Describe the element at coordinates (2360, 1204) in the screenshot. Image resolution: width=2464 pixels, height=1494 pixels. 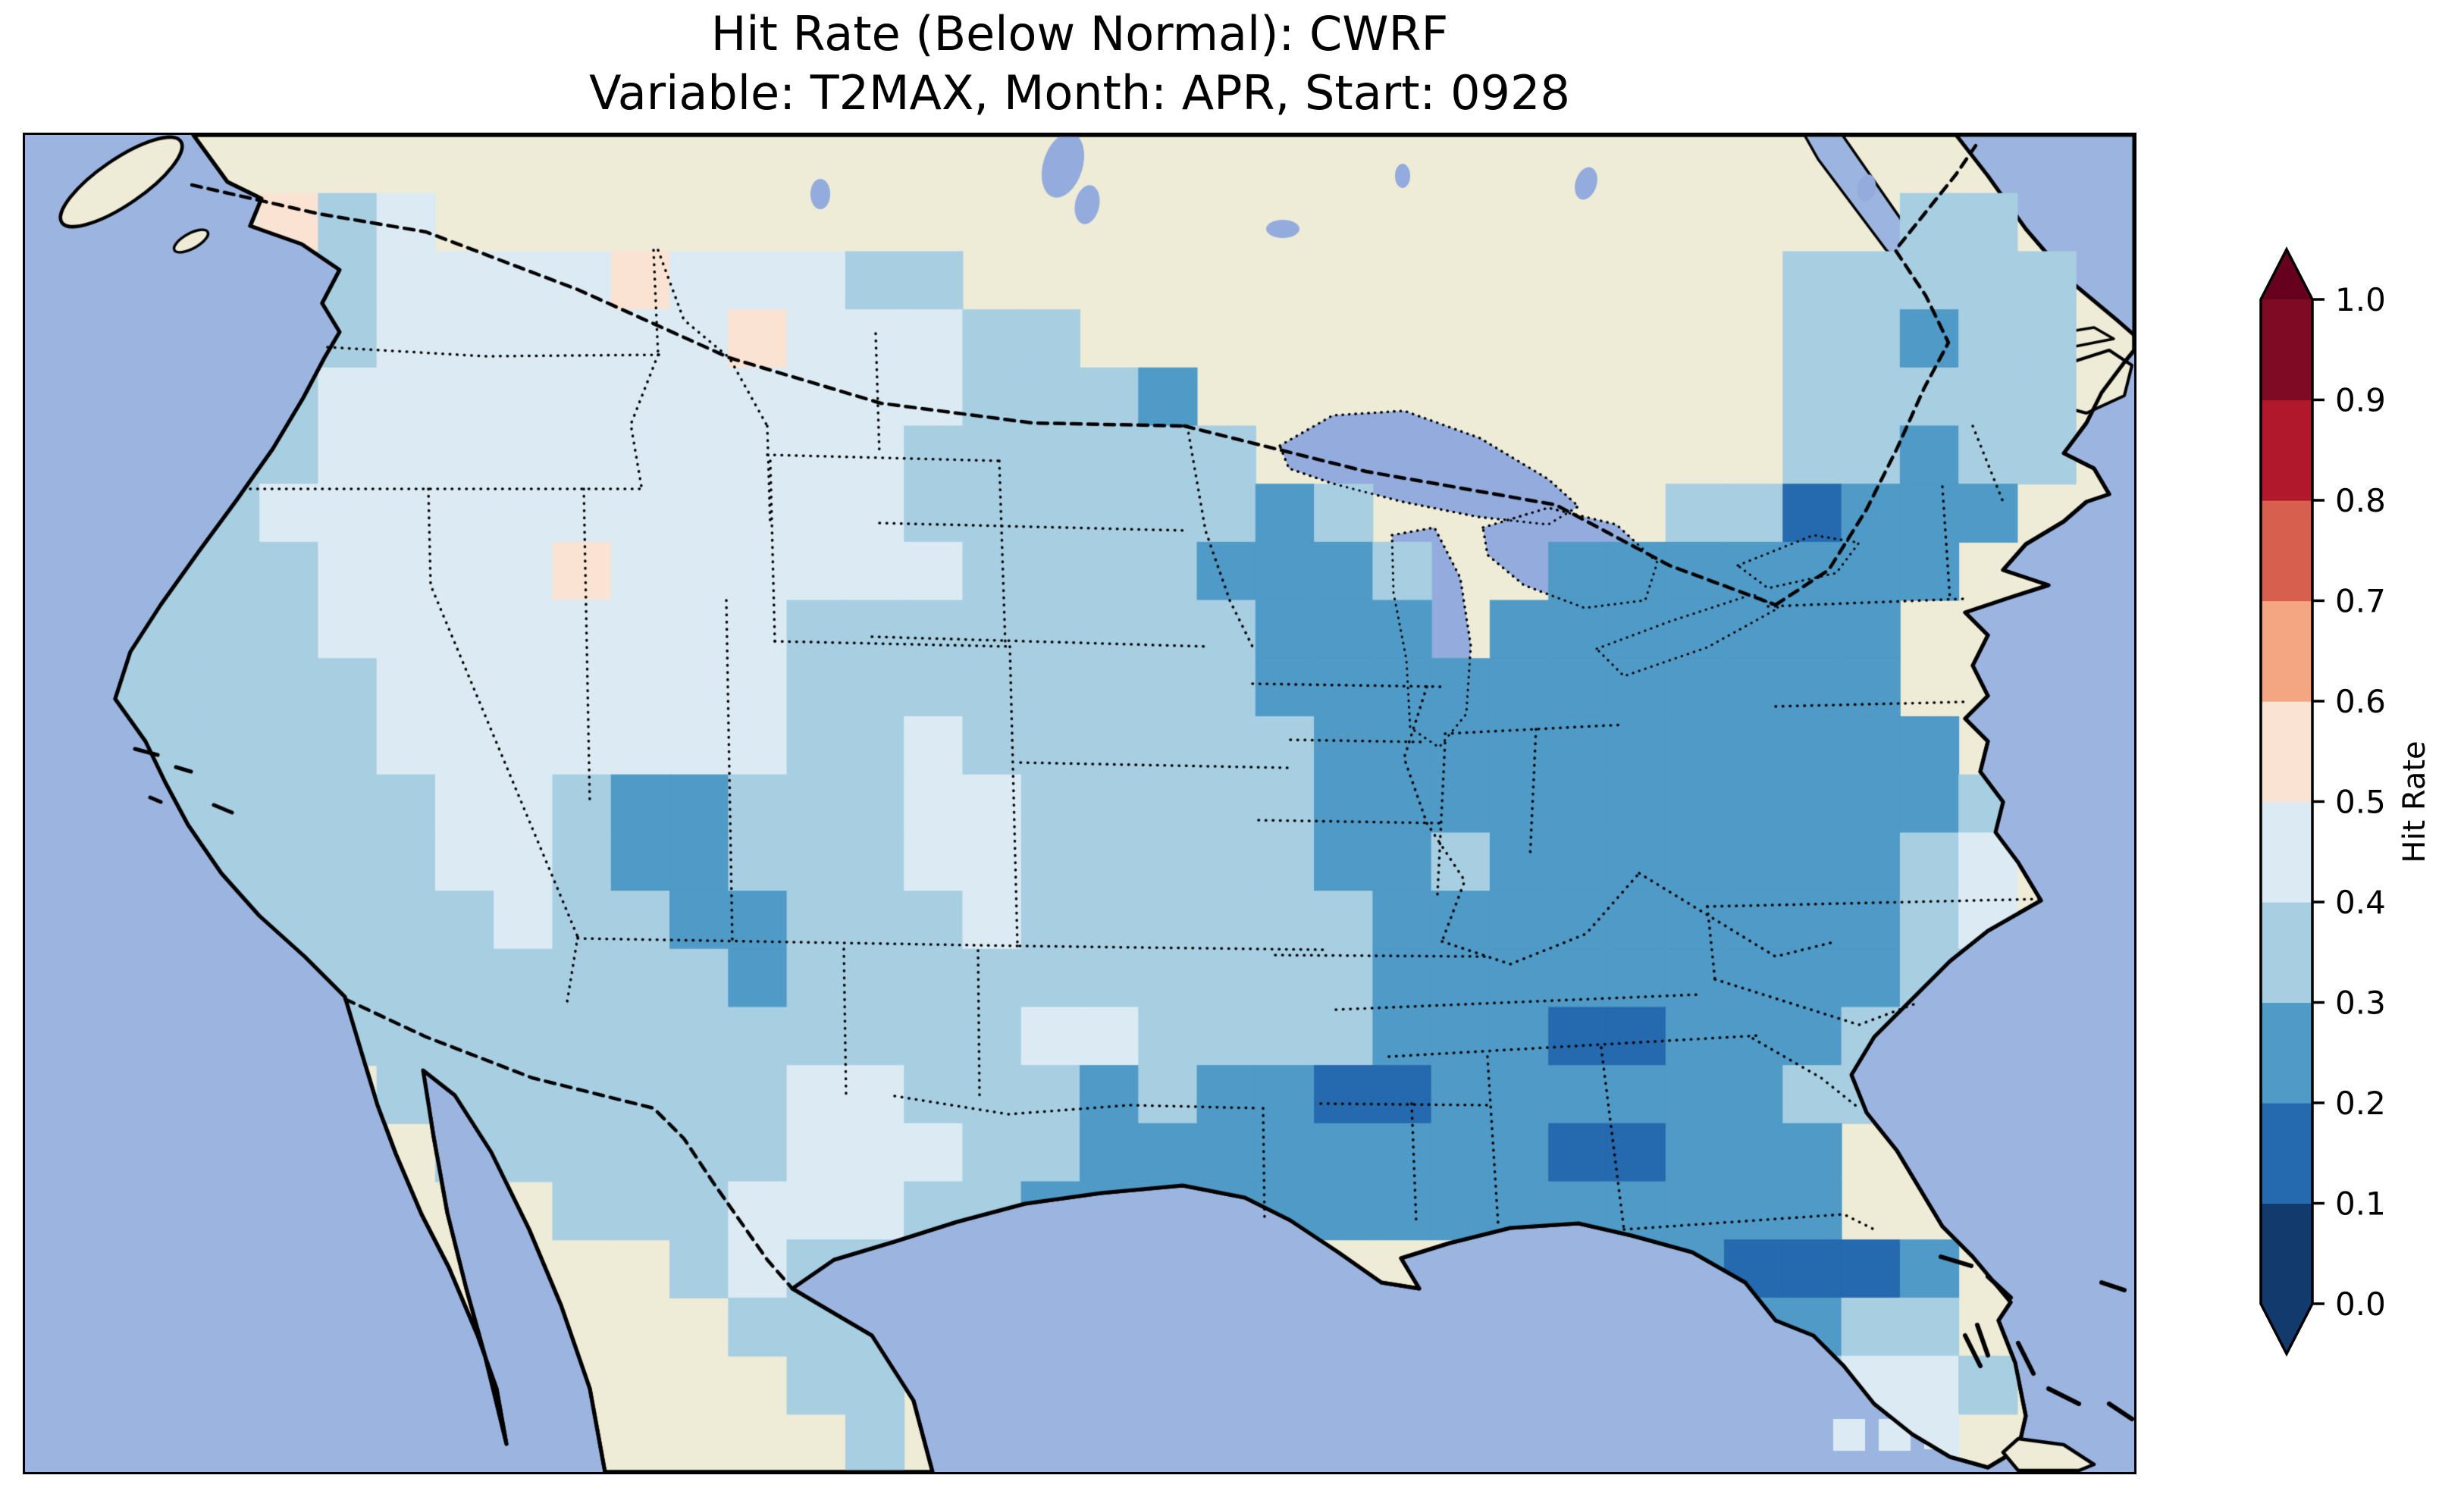
I see `colorbar-tick-label: 0.1` at that location.